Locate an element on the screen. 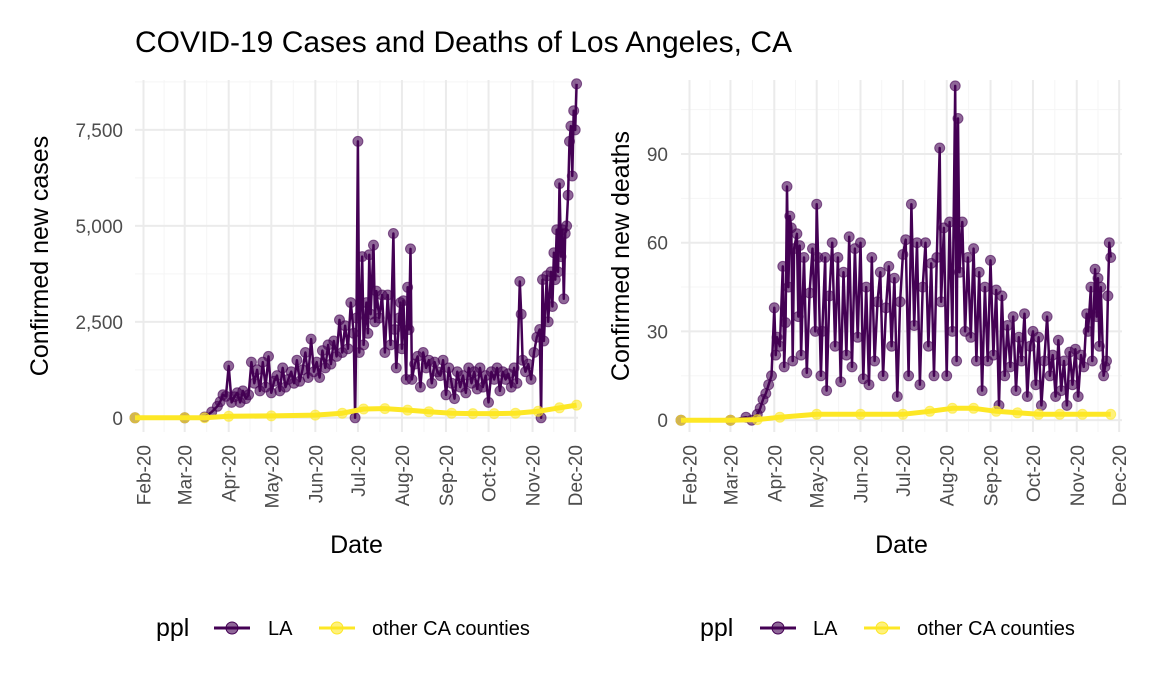 The height and width of the screenshot is (691, 1152). x-tick-label: Aug-20 is located at coordinates (403, 475).